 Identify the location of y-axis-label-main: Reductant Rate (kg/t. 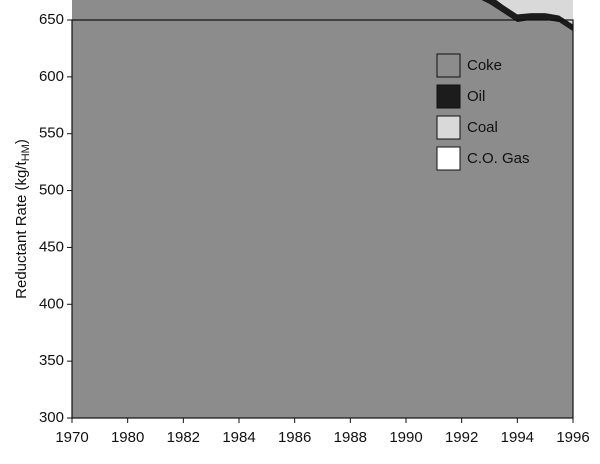
(21, 229).